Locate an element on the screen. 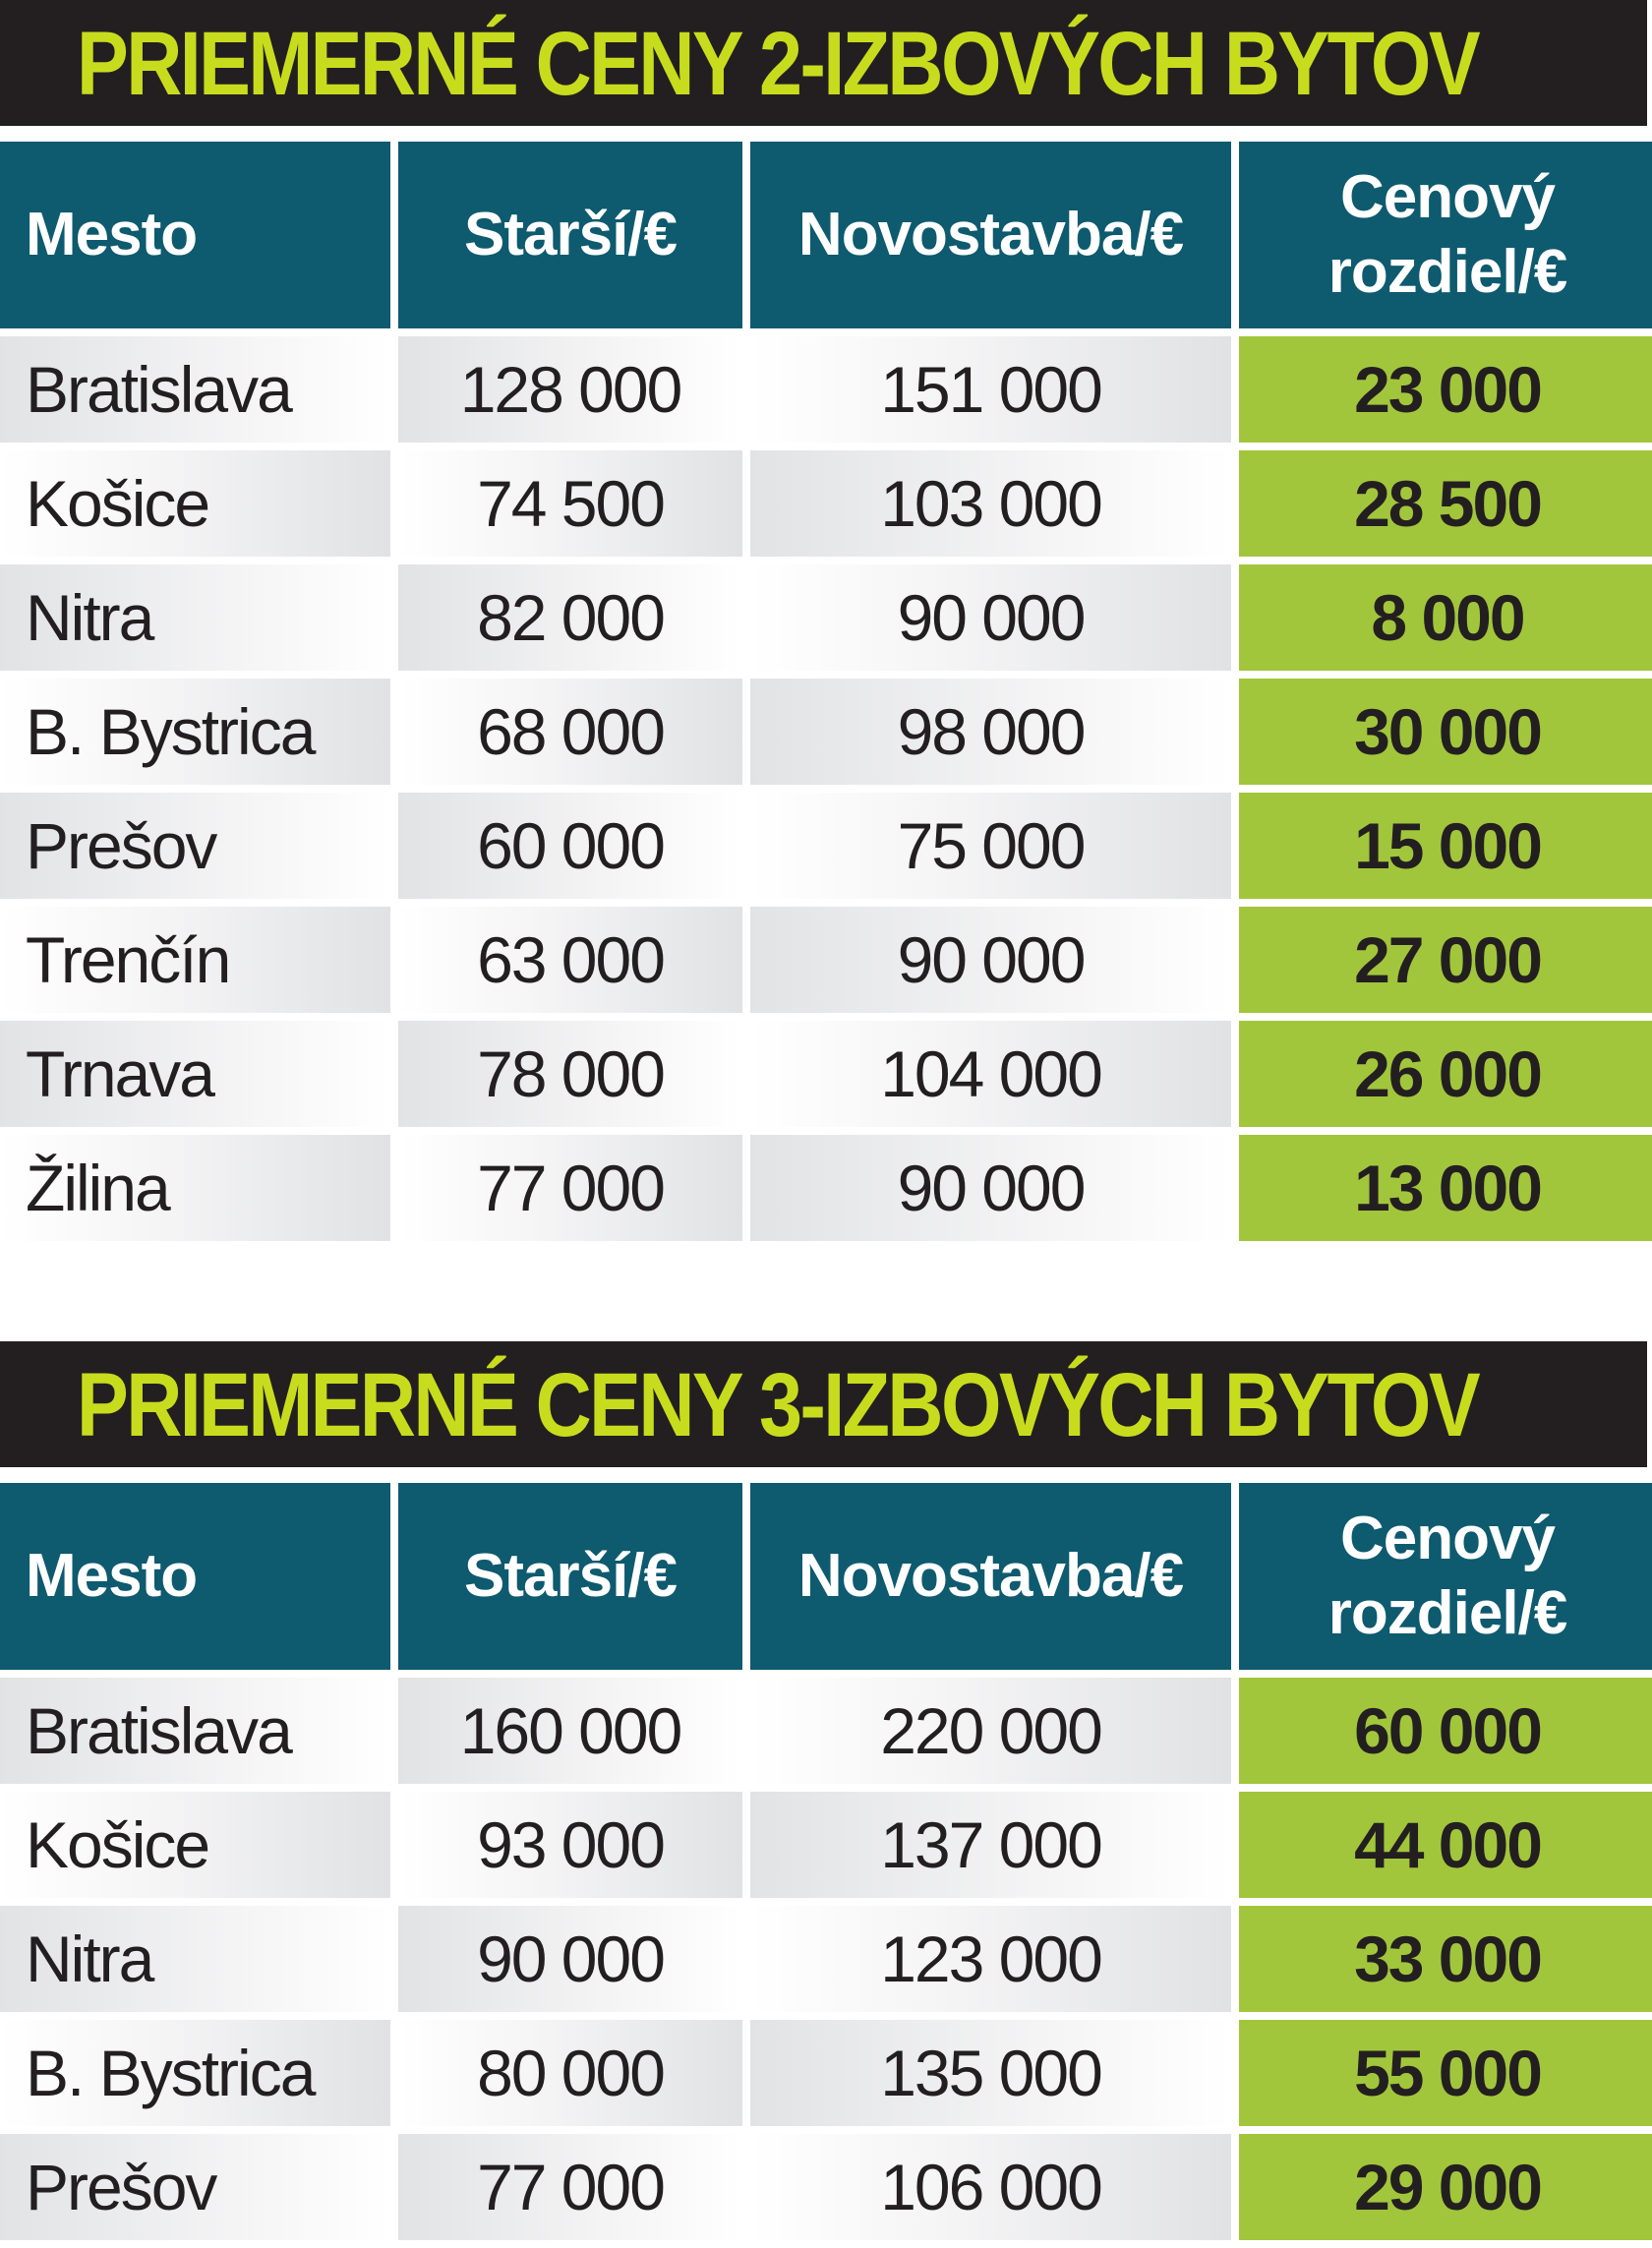 The image size is (1652, 2248). table-row: Košice 93 000 137 000 44 000 is located at coordinates (826, 1845).